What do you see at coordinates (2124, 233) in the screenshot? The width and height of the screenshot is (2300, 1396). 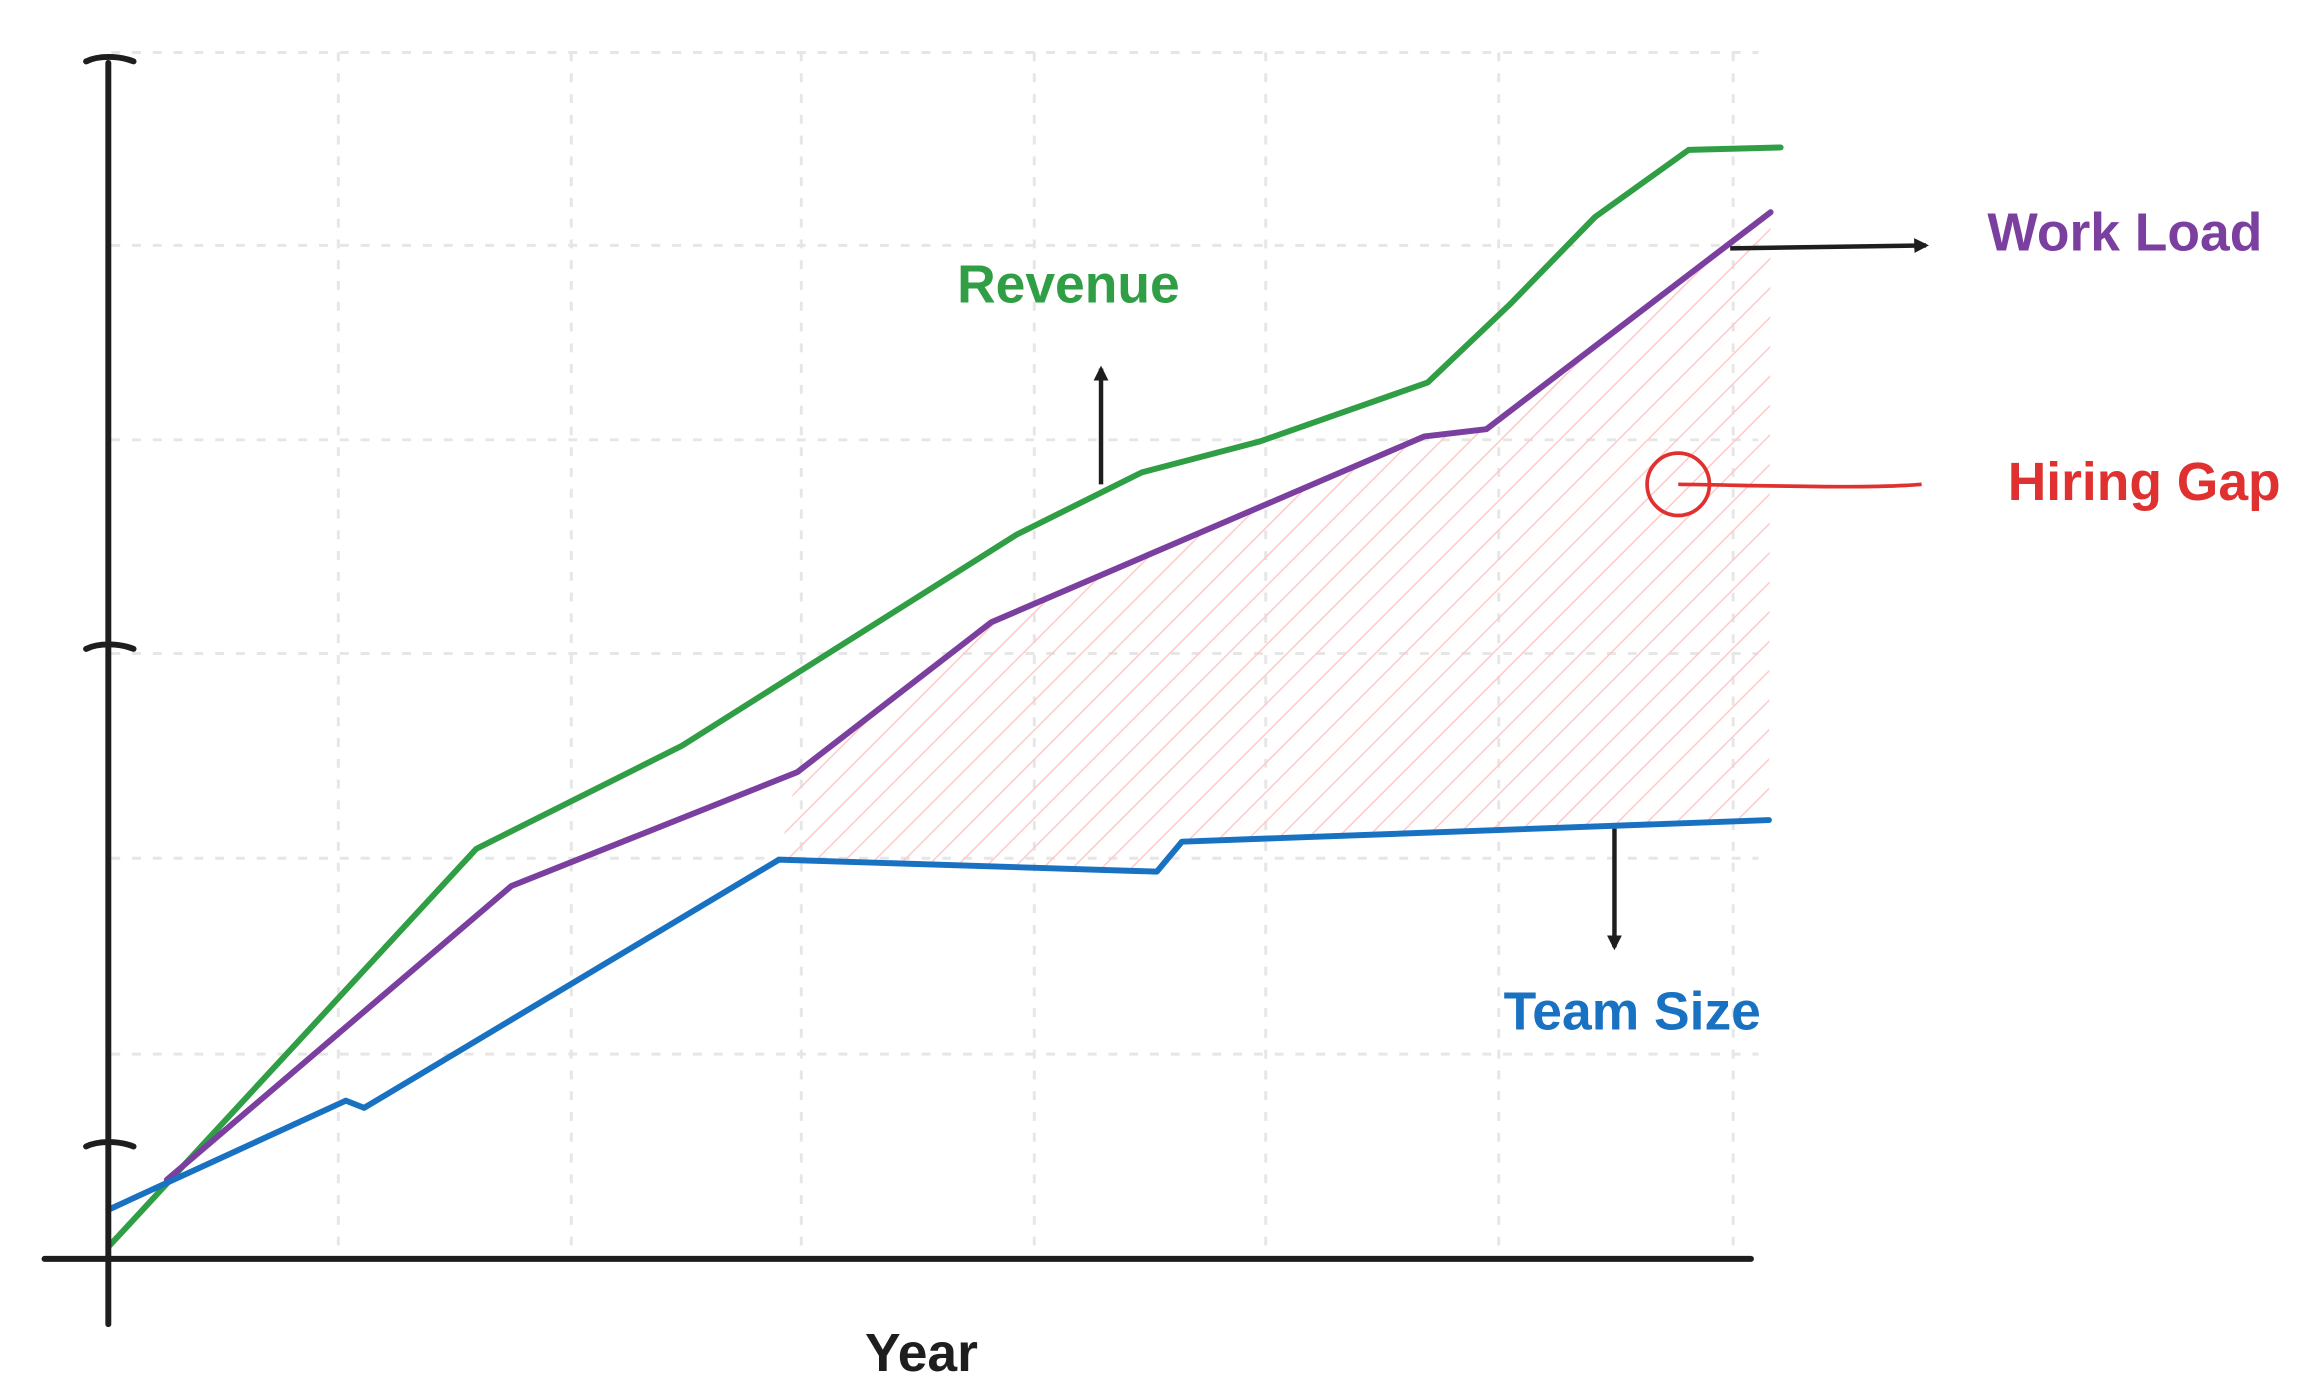 I see `series-label: Work Load` at bounding box center [2124, 233].